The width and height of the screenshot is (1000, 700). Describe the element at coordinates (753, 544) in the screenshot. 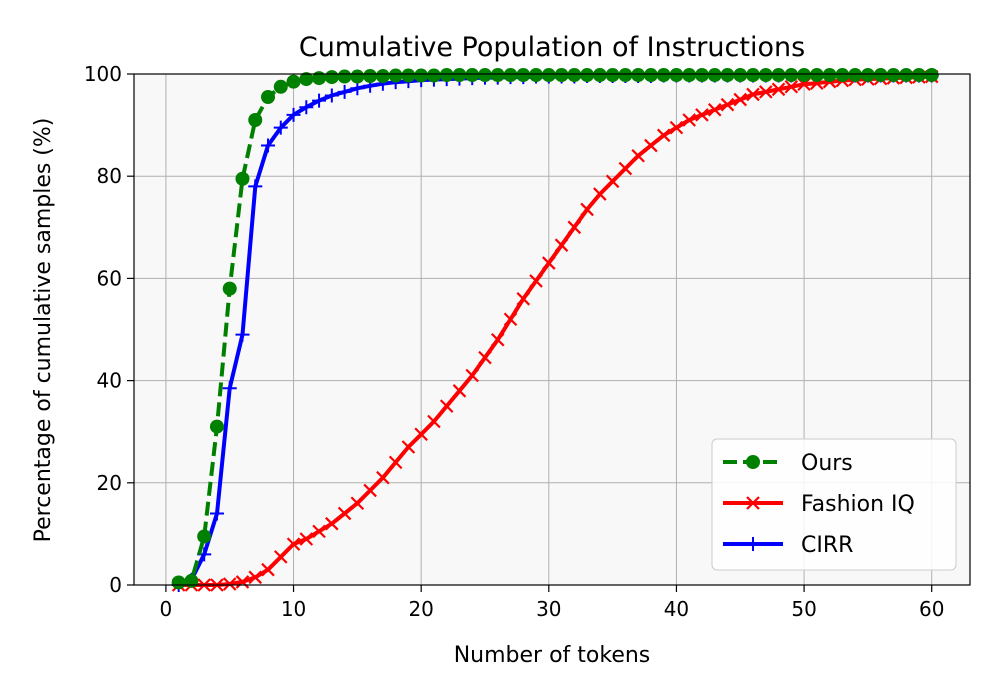

I see `legend-marker-cirr` at that location.